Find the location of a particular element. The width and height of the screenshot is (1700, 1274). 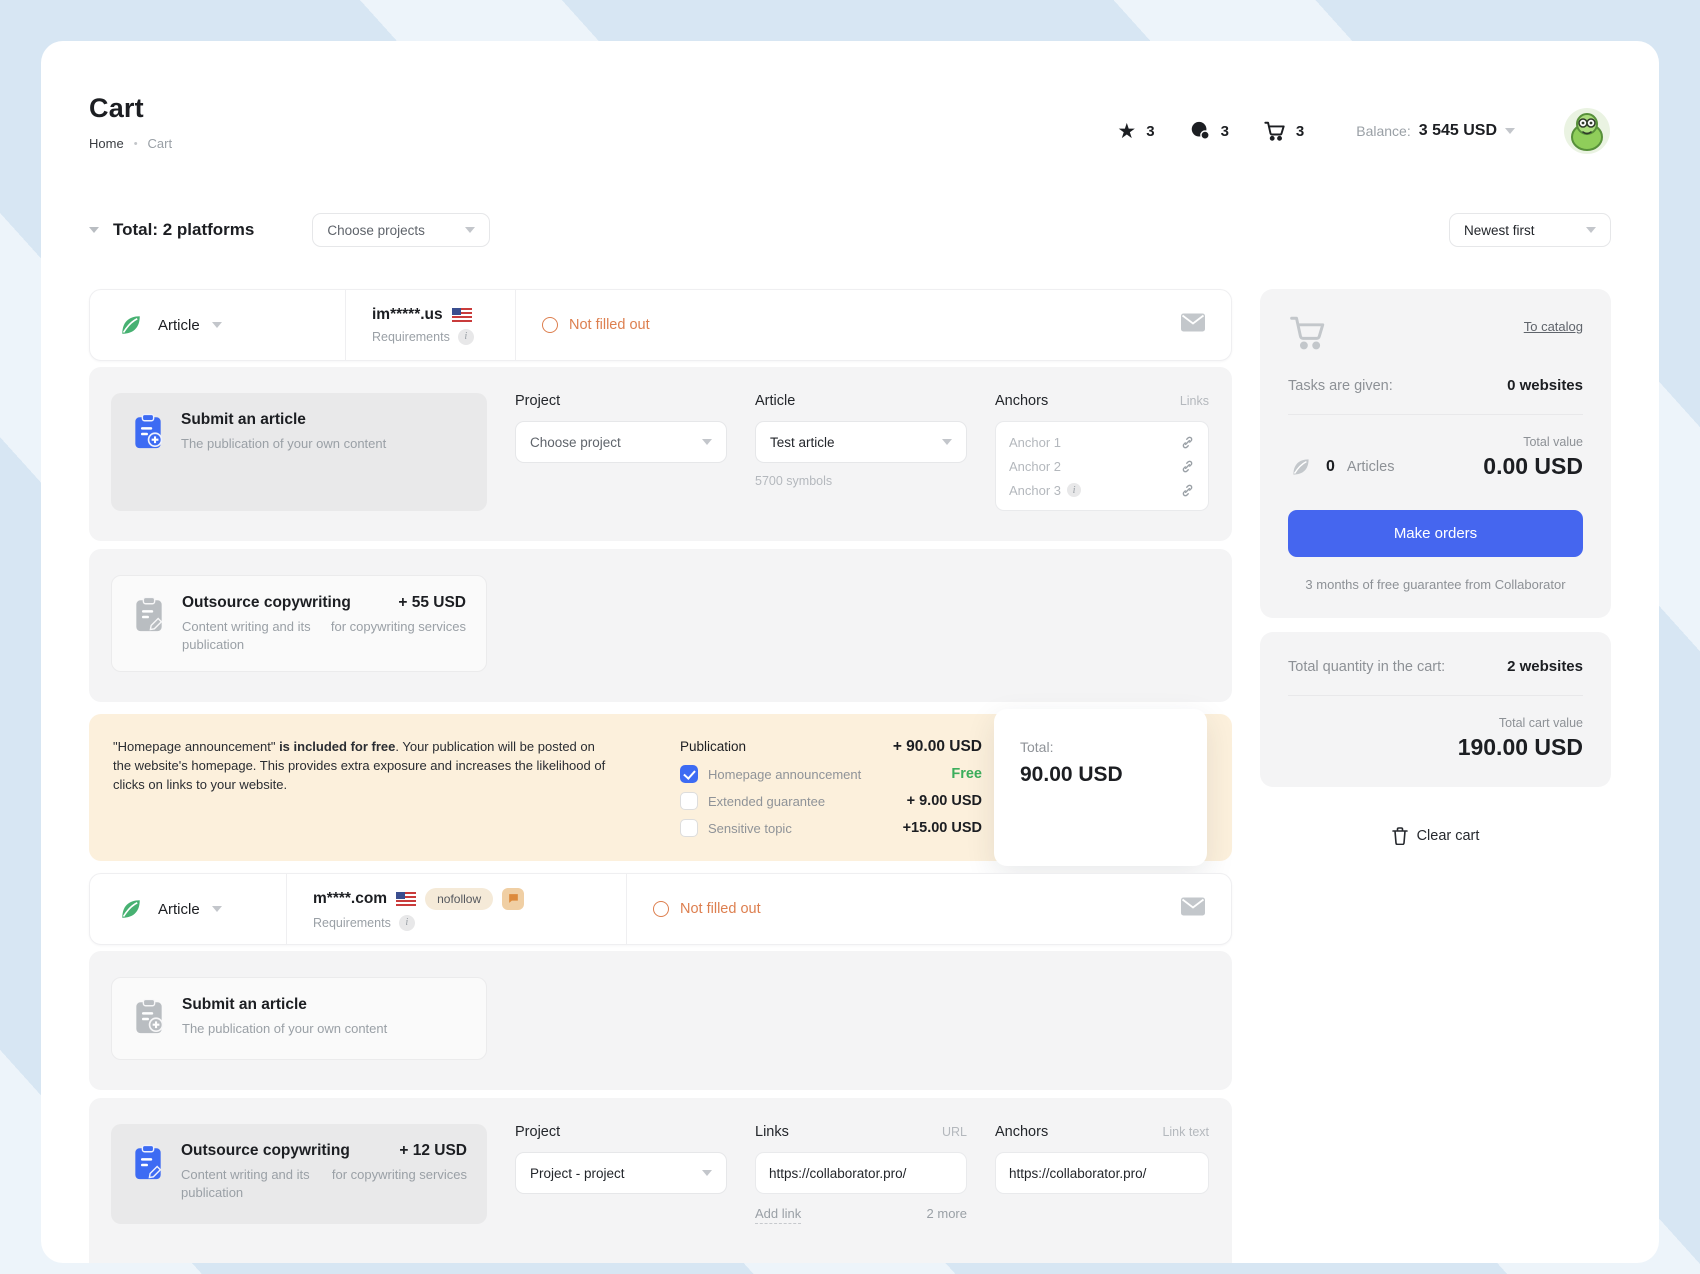

anchor-name: Anchor 3 is located at coordinates (1035, 490).